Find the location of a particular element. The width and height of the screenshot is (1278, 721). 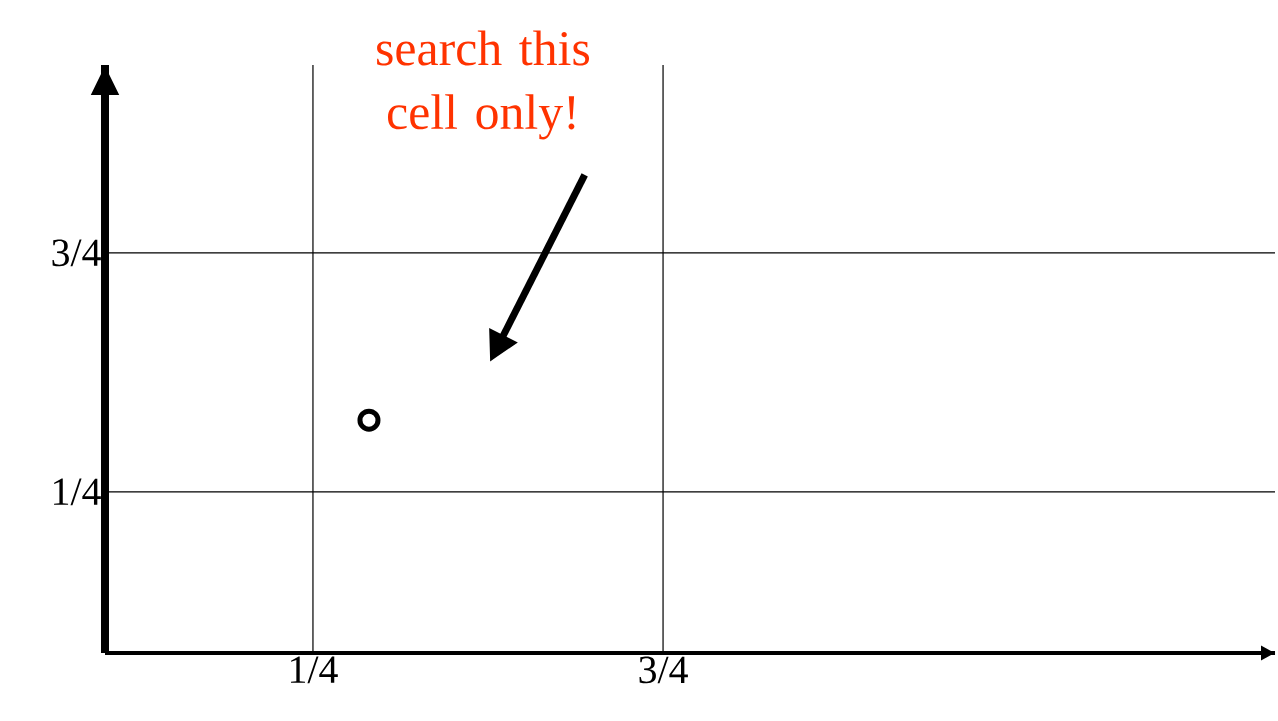

annotation: search this cell only! is located at coordinates (483, 85).